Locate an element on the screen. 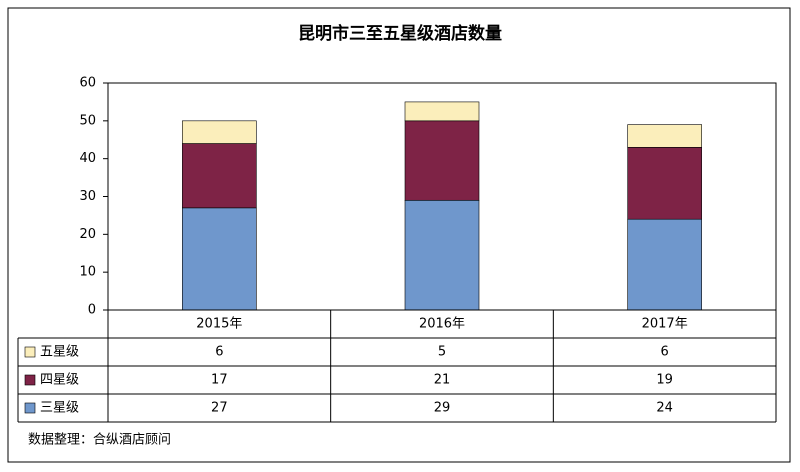  table-value: 19 is located at coordinates (664, 380).